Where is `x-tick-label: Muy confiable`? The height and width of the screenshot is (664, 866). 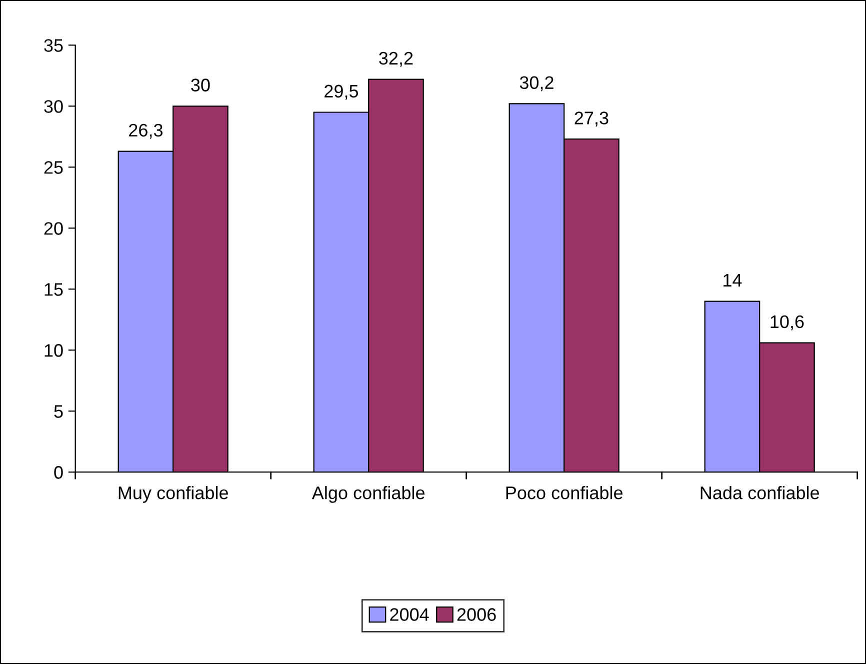
x-tick-label: Muy confiable is located at coordinates (173, 494).